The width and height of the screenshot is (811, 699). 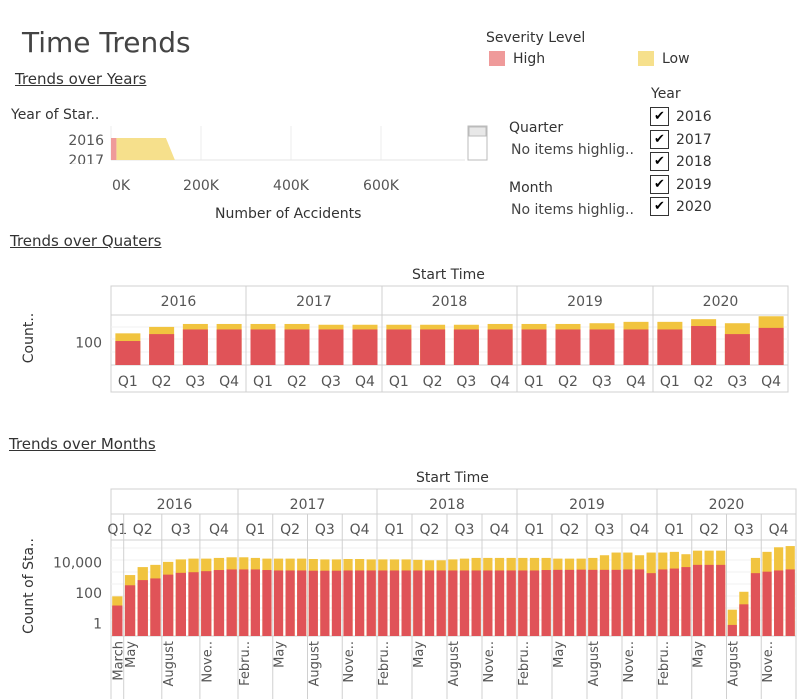 What do you see at coordinates (497, 58) in the screenshot?
I see `legend-high-swatch` at bounding box center [497, 58].